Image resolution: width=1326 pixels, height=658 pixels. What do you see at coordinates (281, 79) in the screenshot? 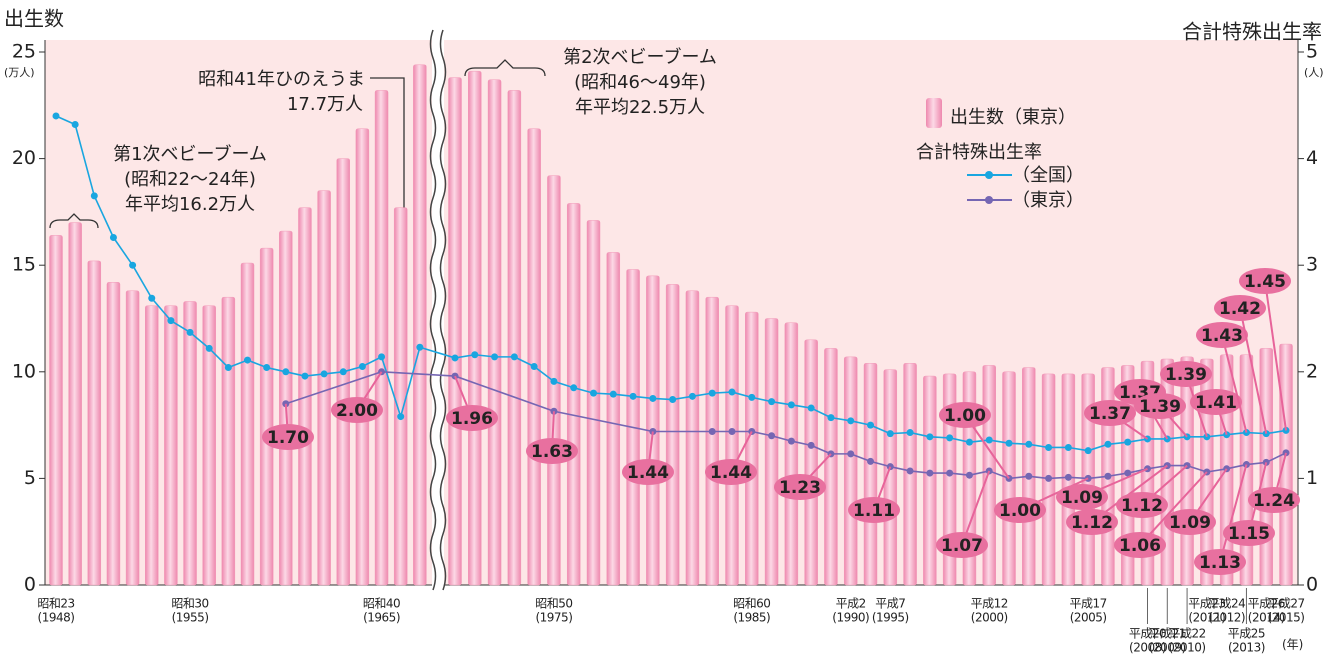
I see `annotation: 昭和41年ひのえうま` at bounding box center [281, 79].